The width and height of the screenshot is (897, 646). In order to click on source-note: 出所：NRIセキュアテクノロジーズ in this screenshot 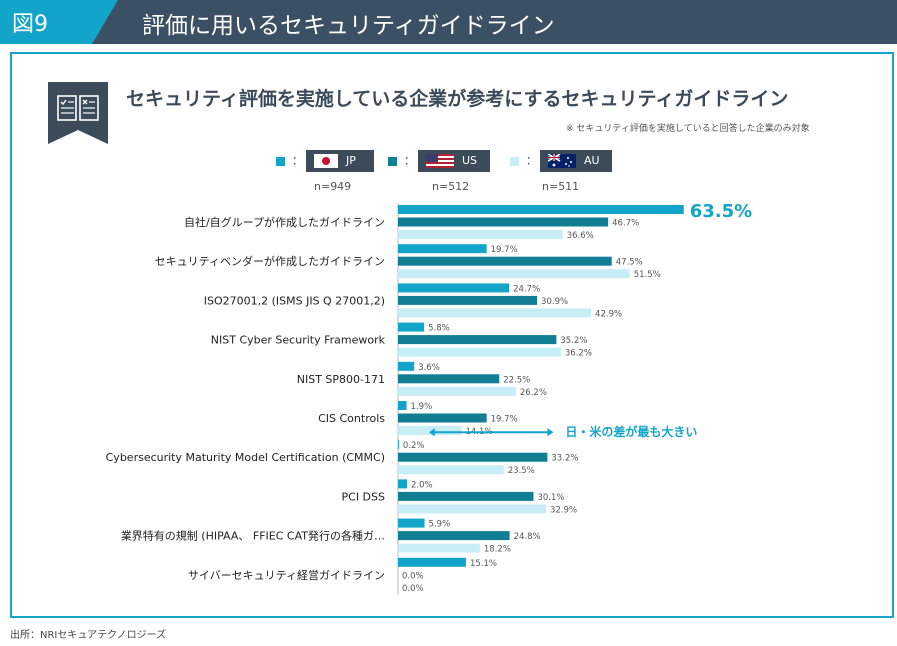, I will do `click(88, 635)`.